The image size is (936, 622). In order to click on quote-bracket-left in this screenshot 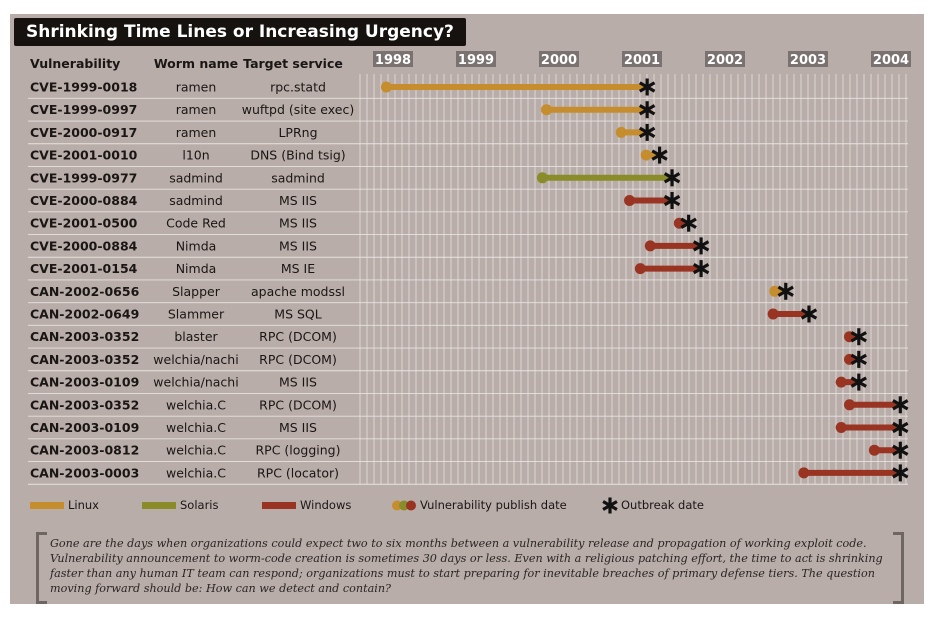, I will do `click(41, 568)`.